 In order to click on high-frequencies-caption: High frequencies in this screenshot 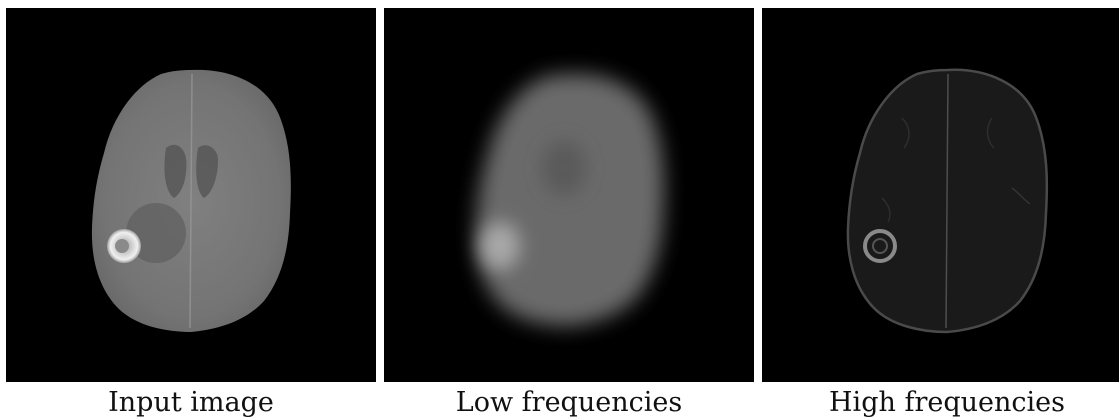, I will do `click(947, 402)`.